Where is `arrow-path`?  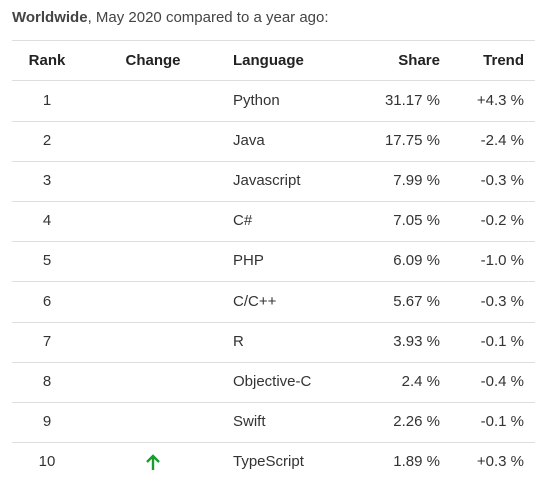 arrow-path is located at coordinates (153, 462).